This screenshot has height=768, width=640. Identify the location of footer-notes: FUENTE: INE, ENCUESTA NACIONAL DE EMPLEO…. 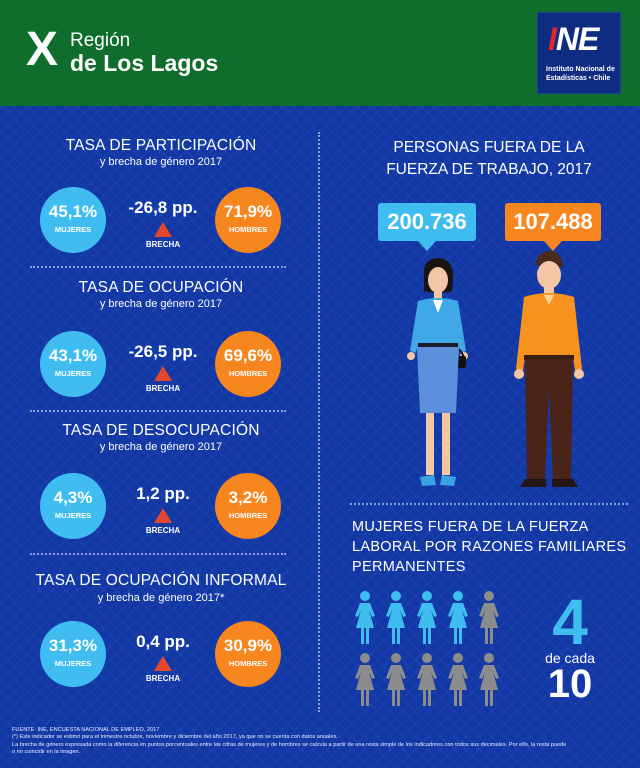
(322, 742).